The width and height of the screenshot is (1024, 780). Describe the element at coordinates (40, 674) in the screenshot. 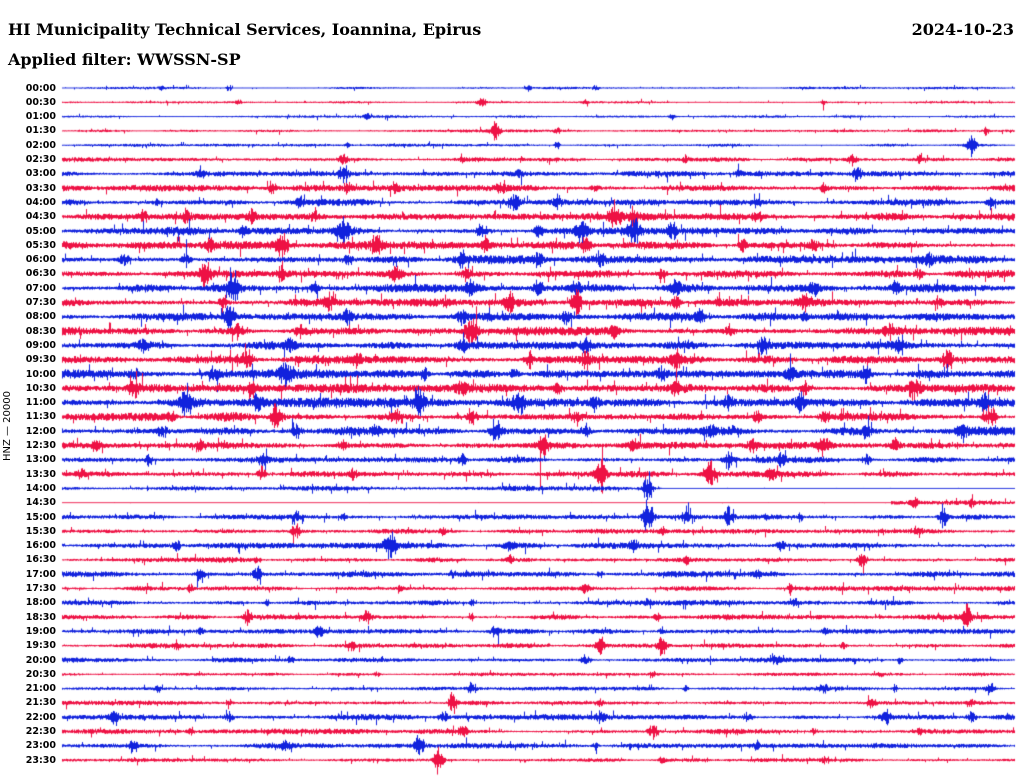

I see `time-label: 20:30` at that location.